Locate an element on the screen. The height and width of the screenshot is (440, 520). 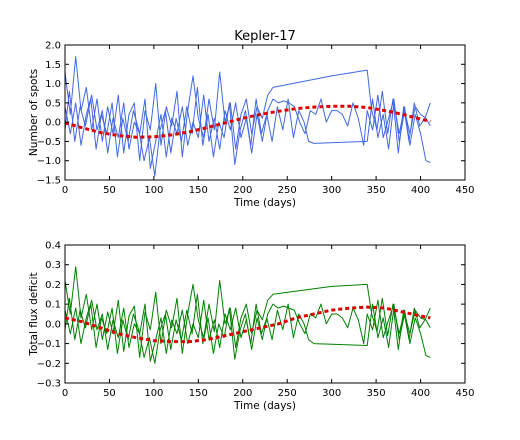
chart-title: Kepler-17 is located at coordinates (264, 36).